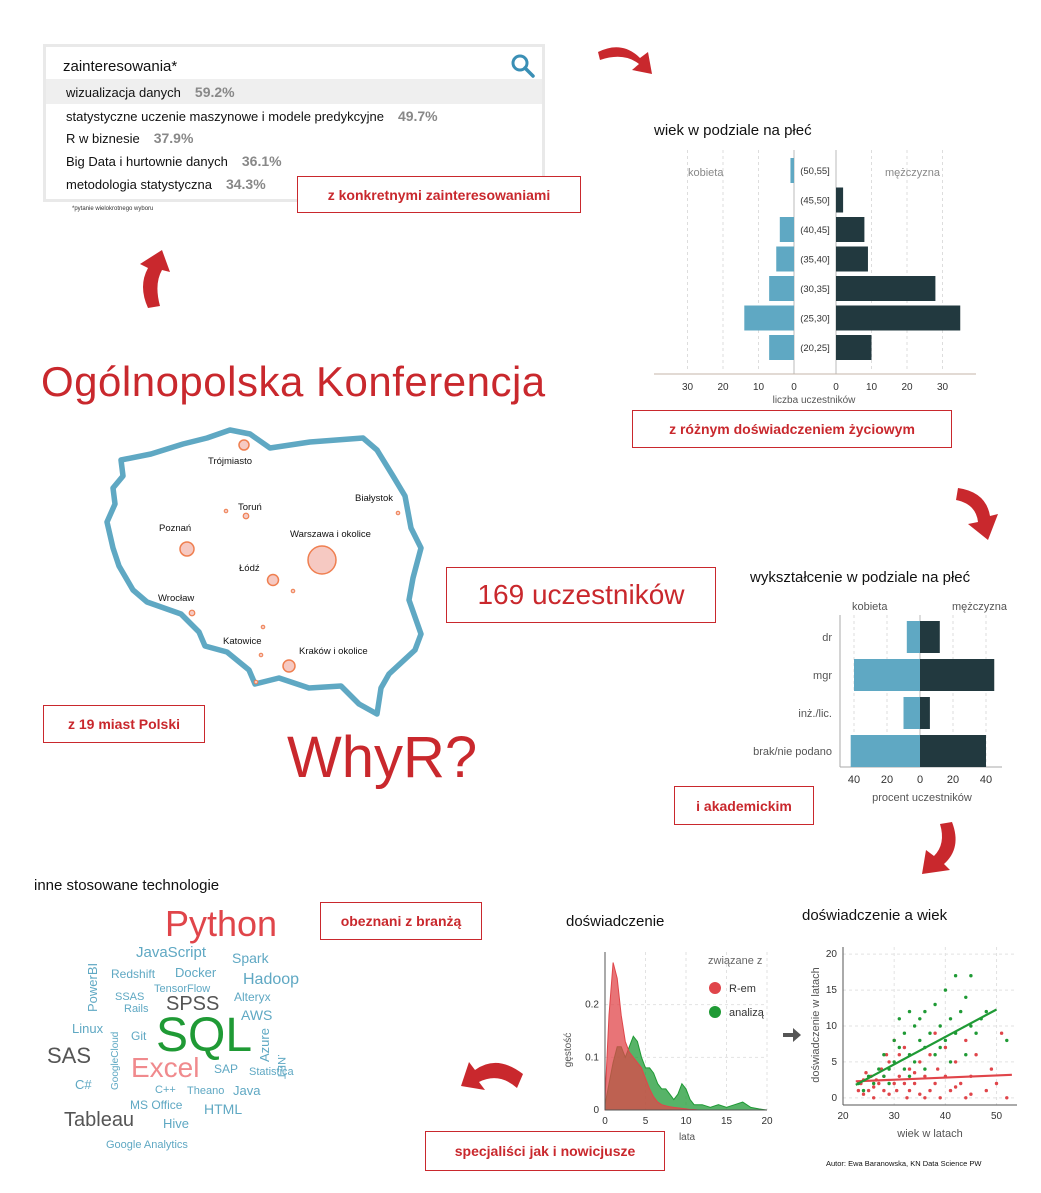 The width and height of the screenshot is (1041, 1193). I want to click on tech-word: SAP, so click(226, 1069).